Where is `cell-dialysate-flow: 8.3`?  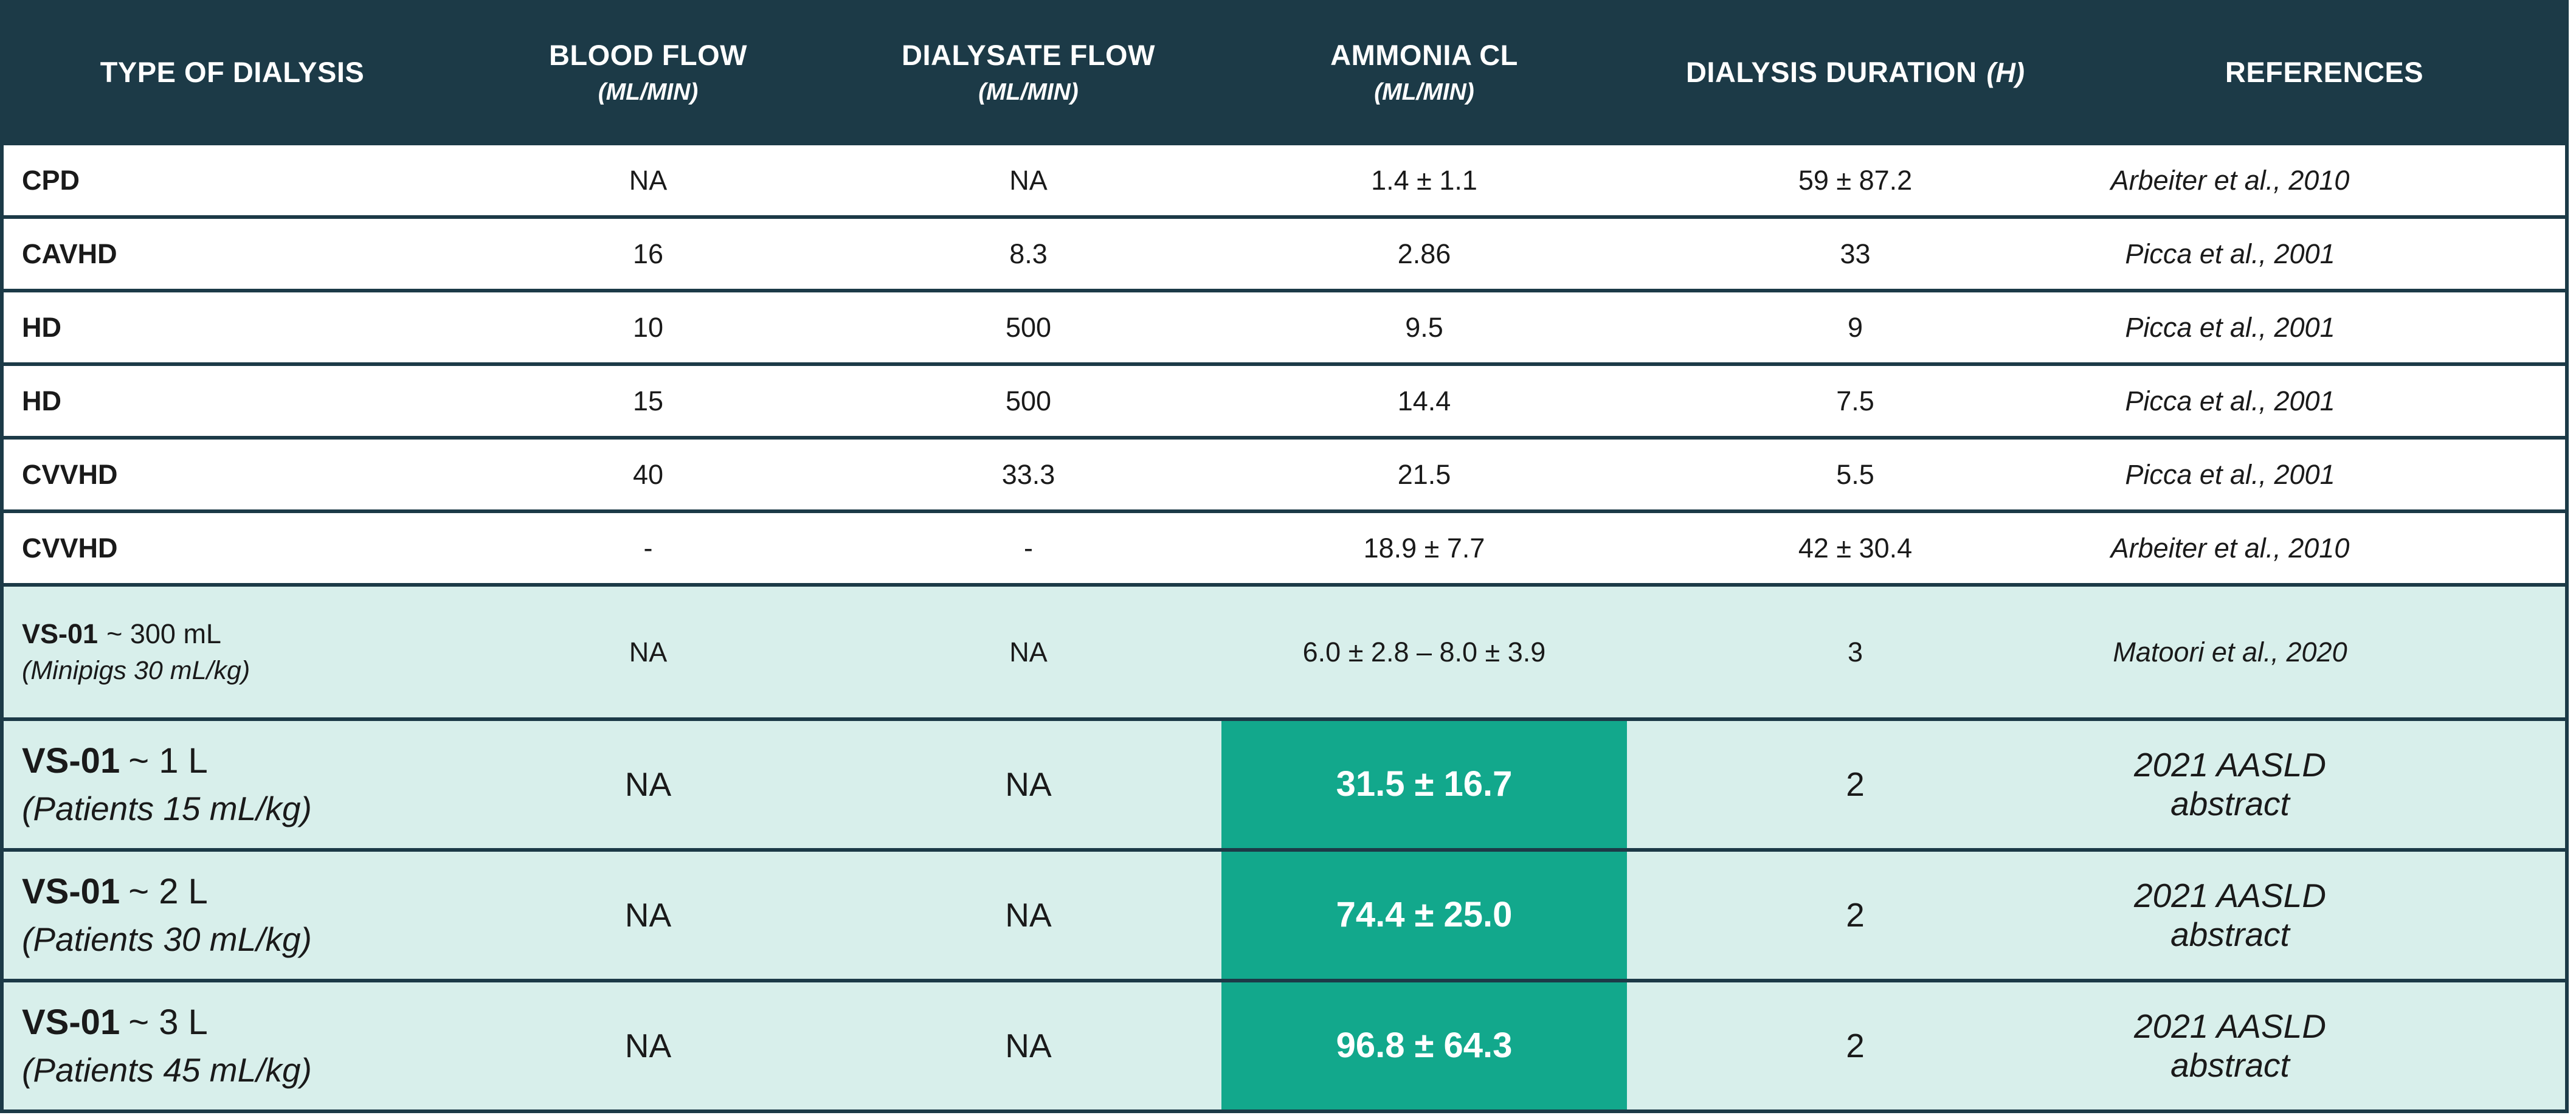
cell-dialysate-flow: 8.3 is located at coordinates (1028, 253).